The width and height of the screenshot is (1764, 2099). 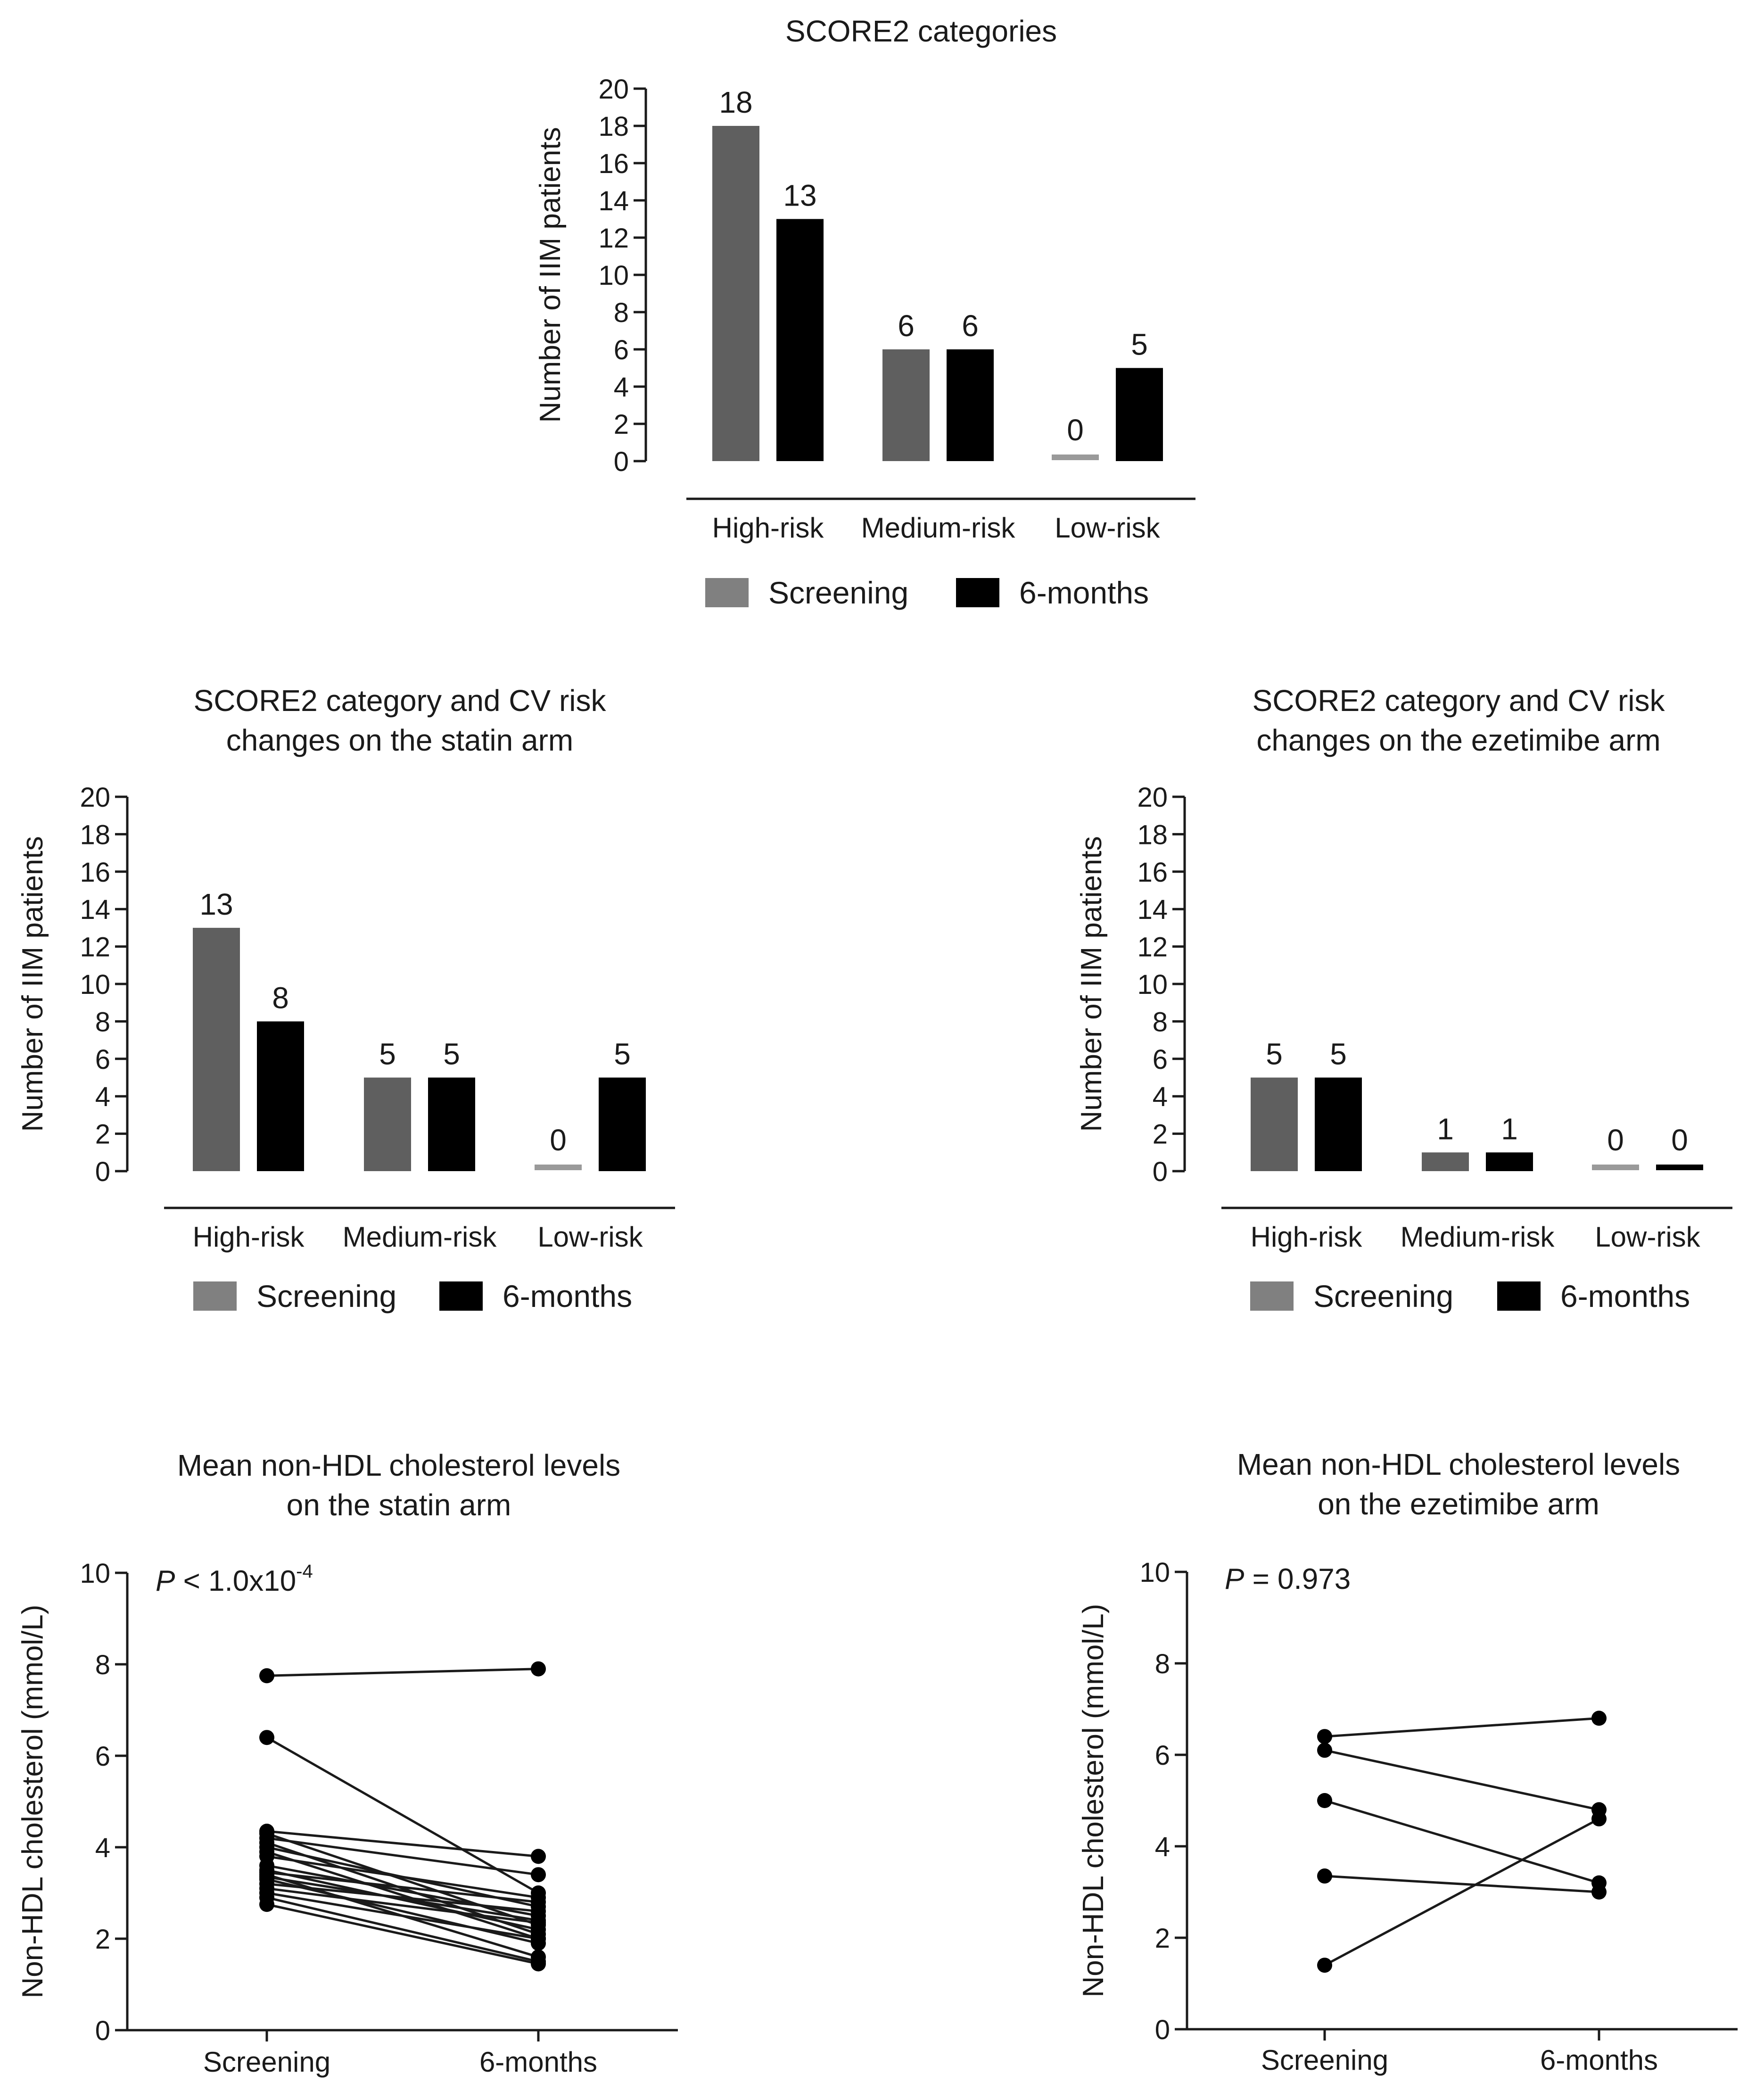 I want to click on p-value-annotation: P < 1.0x10-4, so click(x=234, y=1579).